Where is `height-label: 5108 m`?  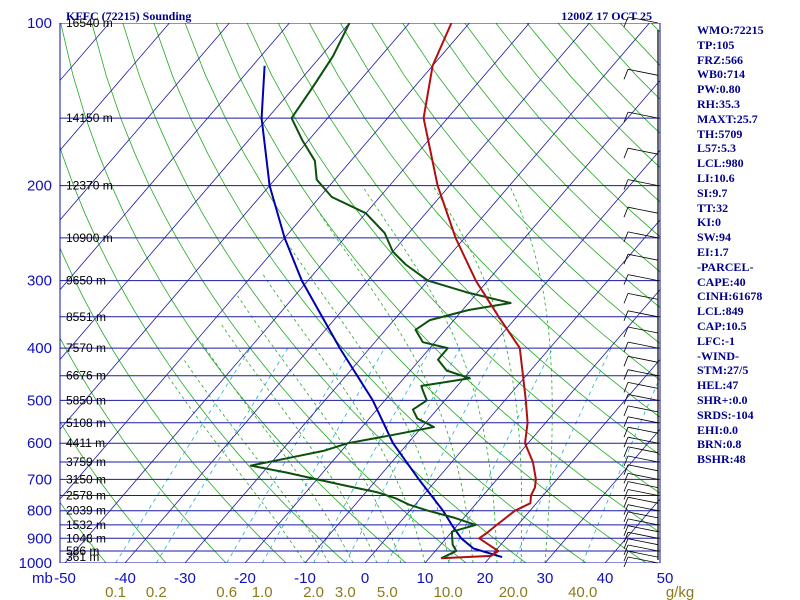 height-label: 5108 m is located at coordinates (86, 423).